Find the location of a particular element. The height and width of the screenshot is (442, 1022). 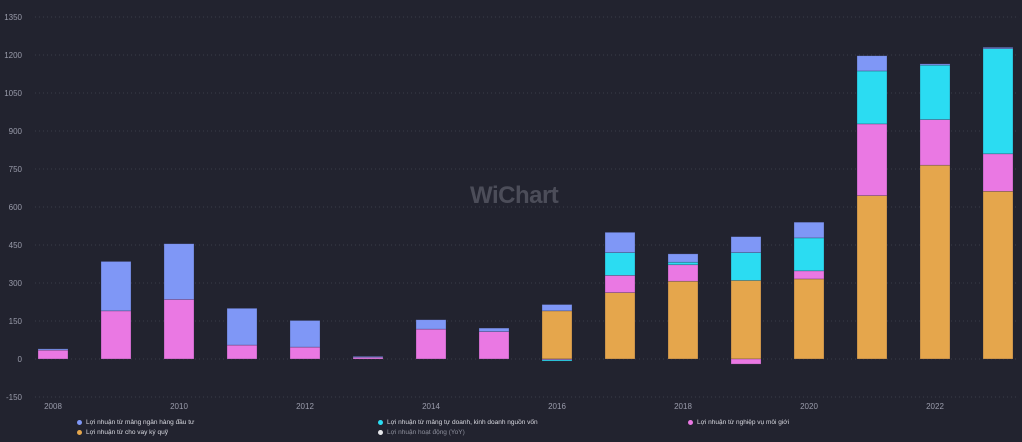

y-tick-label: 1200 is located at coordinates (13, 55).